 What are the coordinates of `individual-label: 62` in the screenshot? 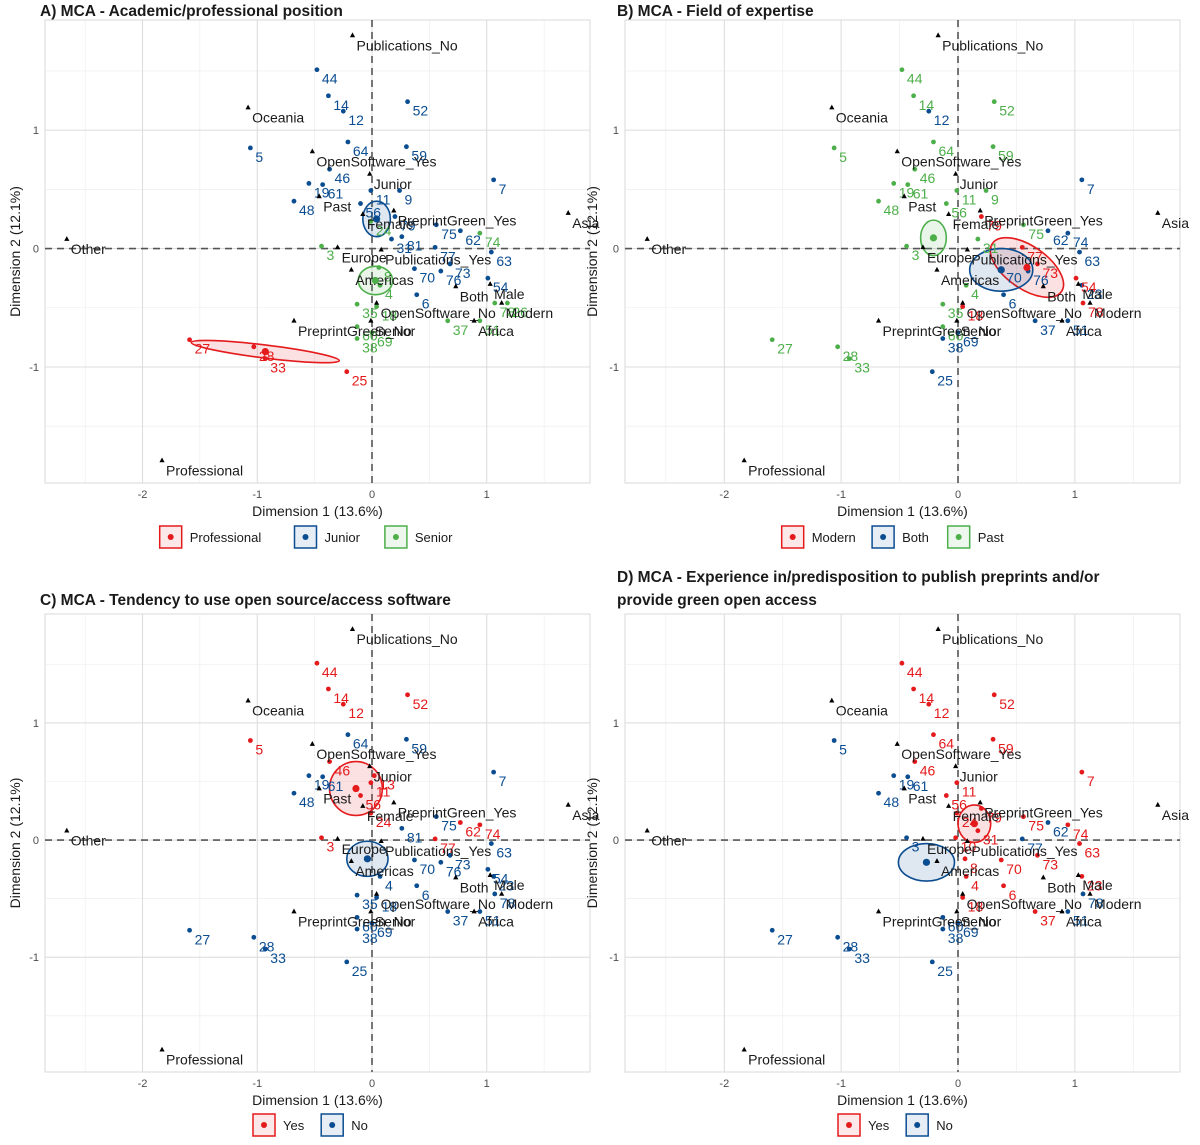 It's located at (1061, 240).